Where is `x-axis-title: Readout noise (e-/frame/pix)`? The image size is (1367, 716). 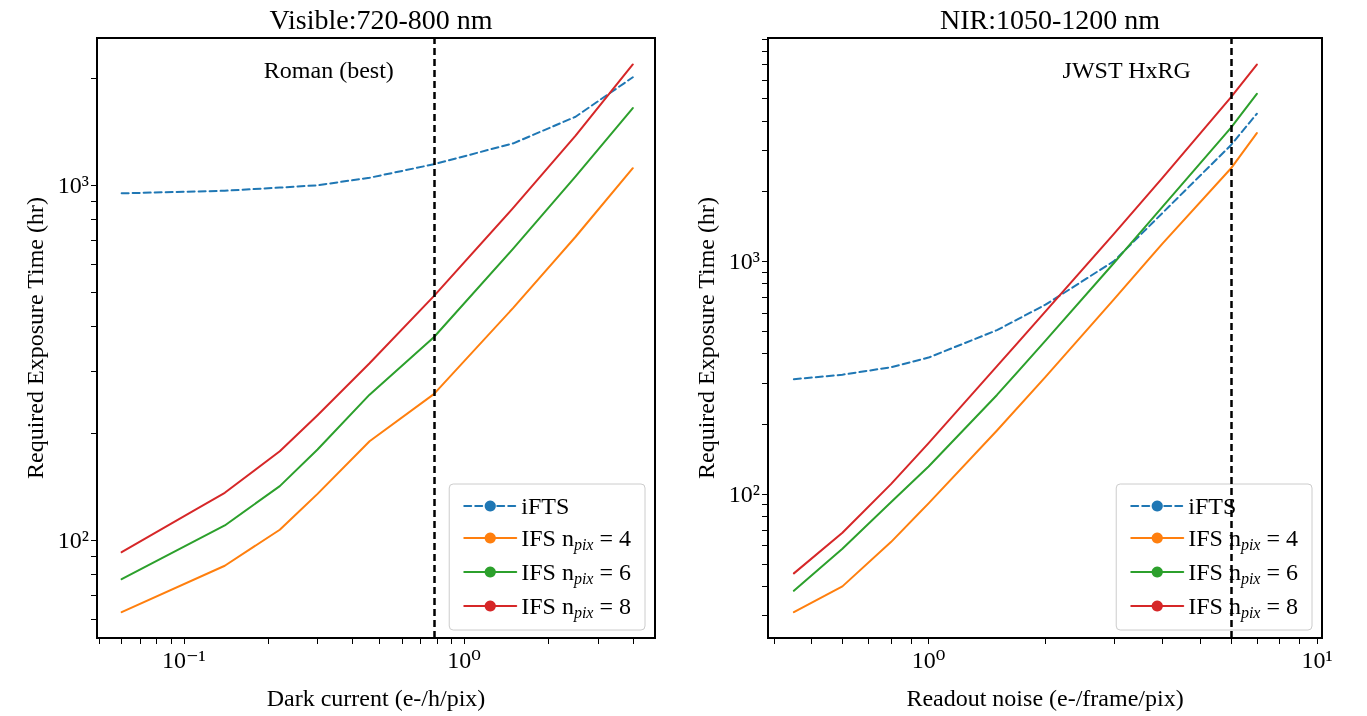
x-axis-title: Readout noise (e-/frame/pix) is located at coordinates (1045, 698).